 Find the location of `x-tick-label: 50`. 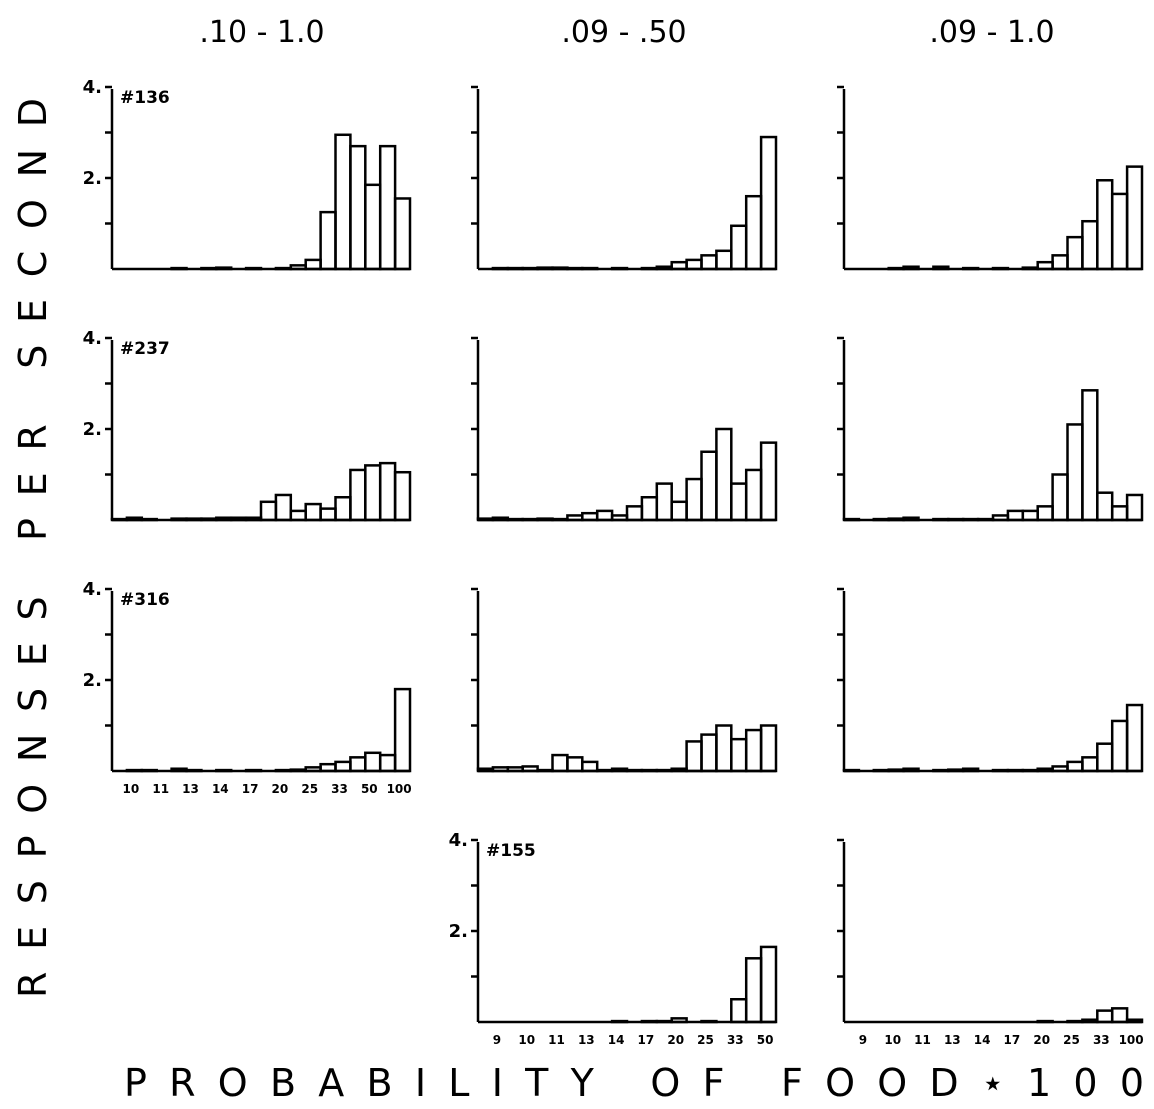

x-tick-label: 50 is located at coordinates (765, 1040).